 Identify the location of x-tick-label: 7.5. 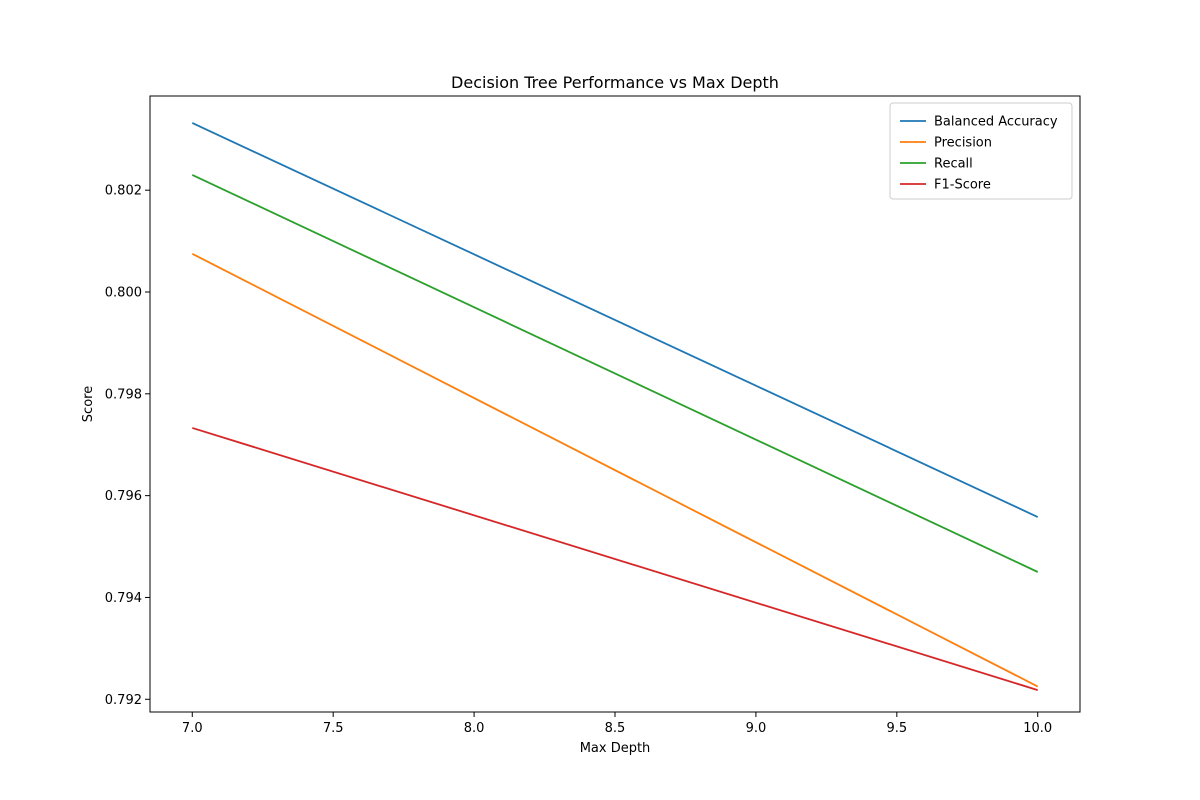
(333, 728).